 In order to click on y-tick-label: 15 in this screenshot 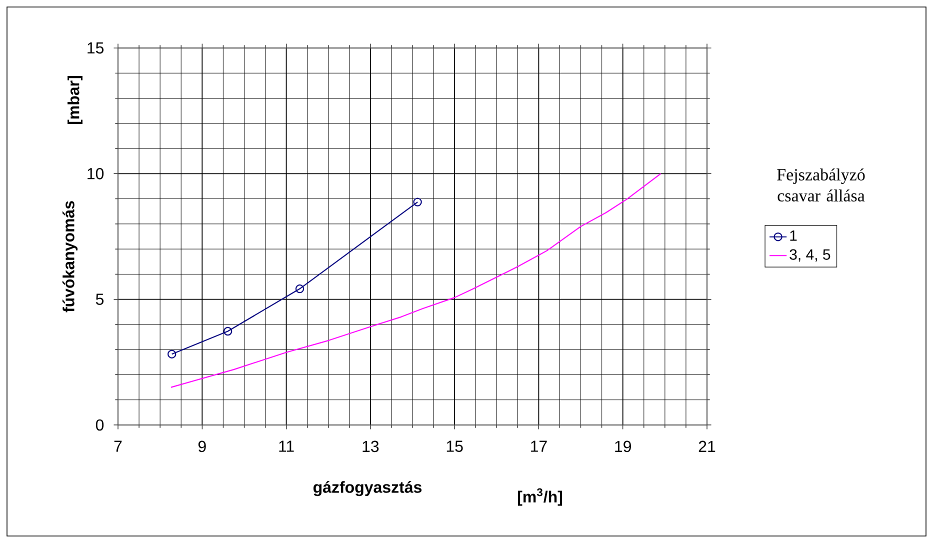, I will do `click(96, 48)`.